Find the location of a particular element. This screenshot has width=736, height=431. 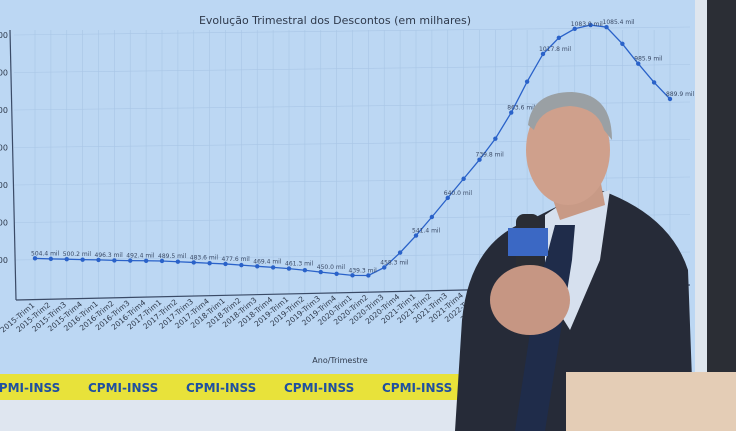

data-label: 469.4 mil is located at coordinates (267, 261).